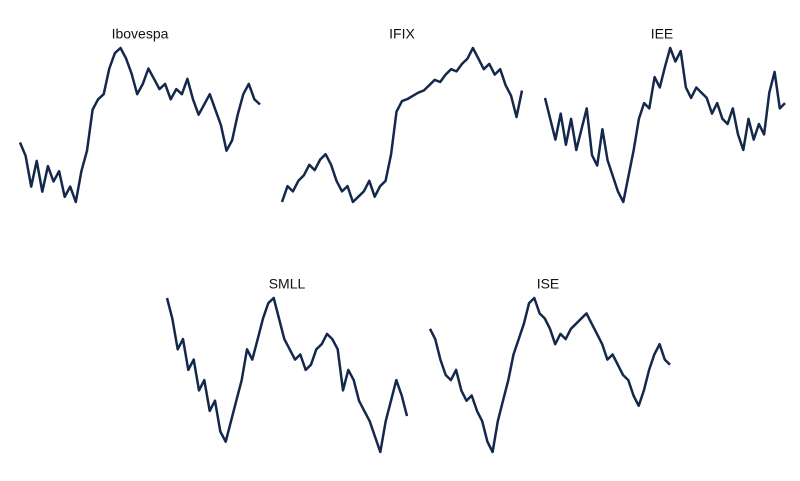 This screenshot has width=800, height=481. I want to click on chart-title: IFIX, so click(402, 34).